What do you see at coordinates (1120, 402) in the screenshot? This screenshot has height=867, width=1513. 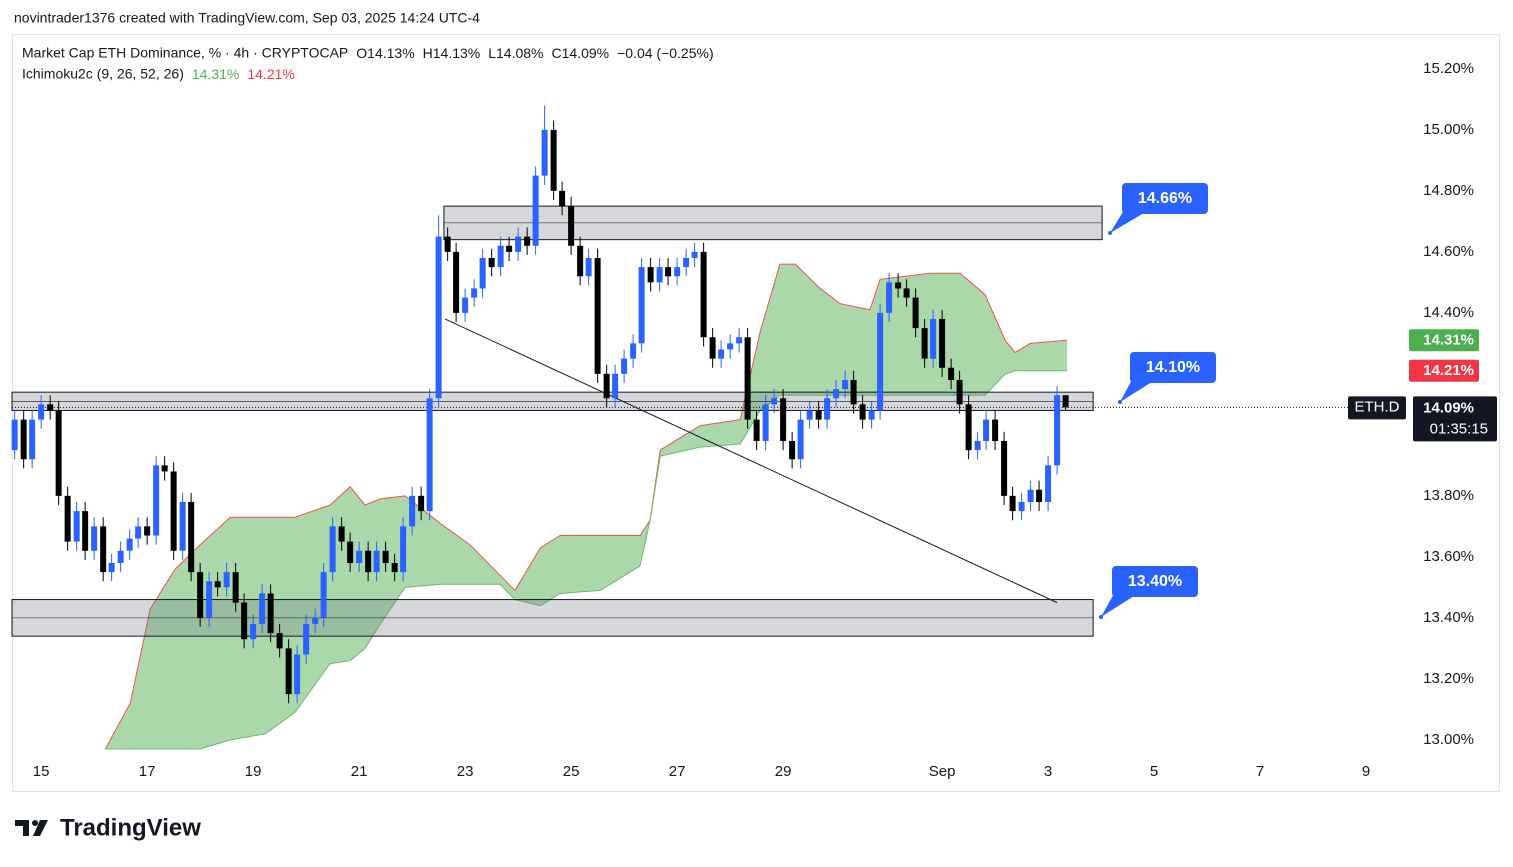 I see `callout-dot` at bounding box center [1120, 402].